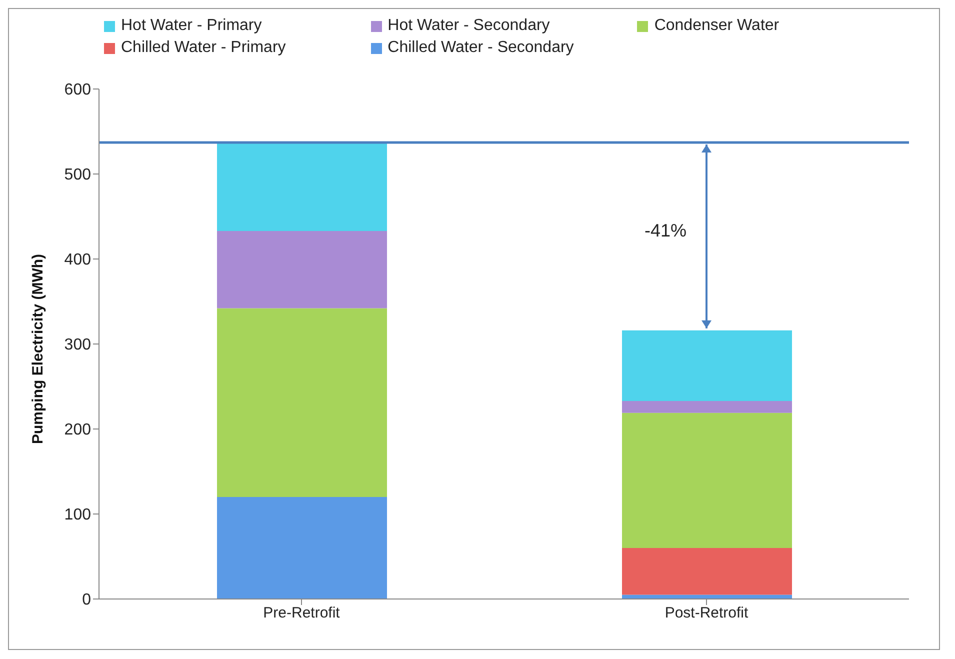  Describe the element at coordinates (78, 260) in the screenshot. I see `y-tick-label: 400` at that location.